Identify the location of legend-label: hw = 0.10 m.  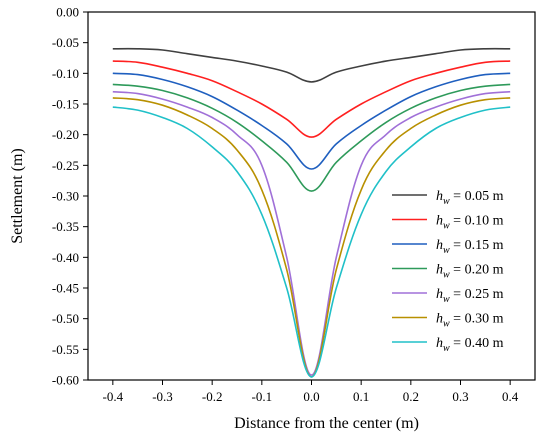
(470, 223).